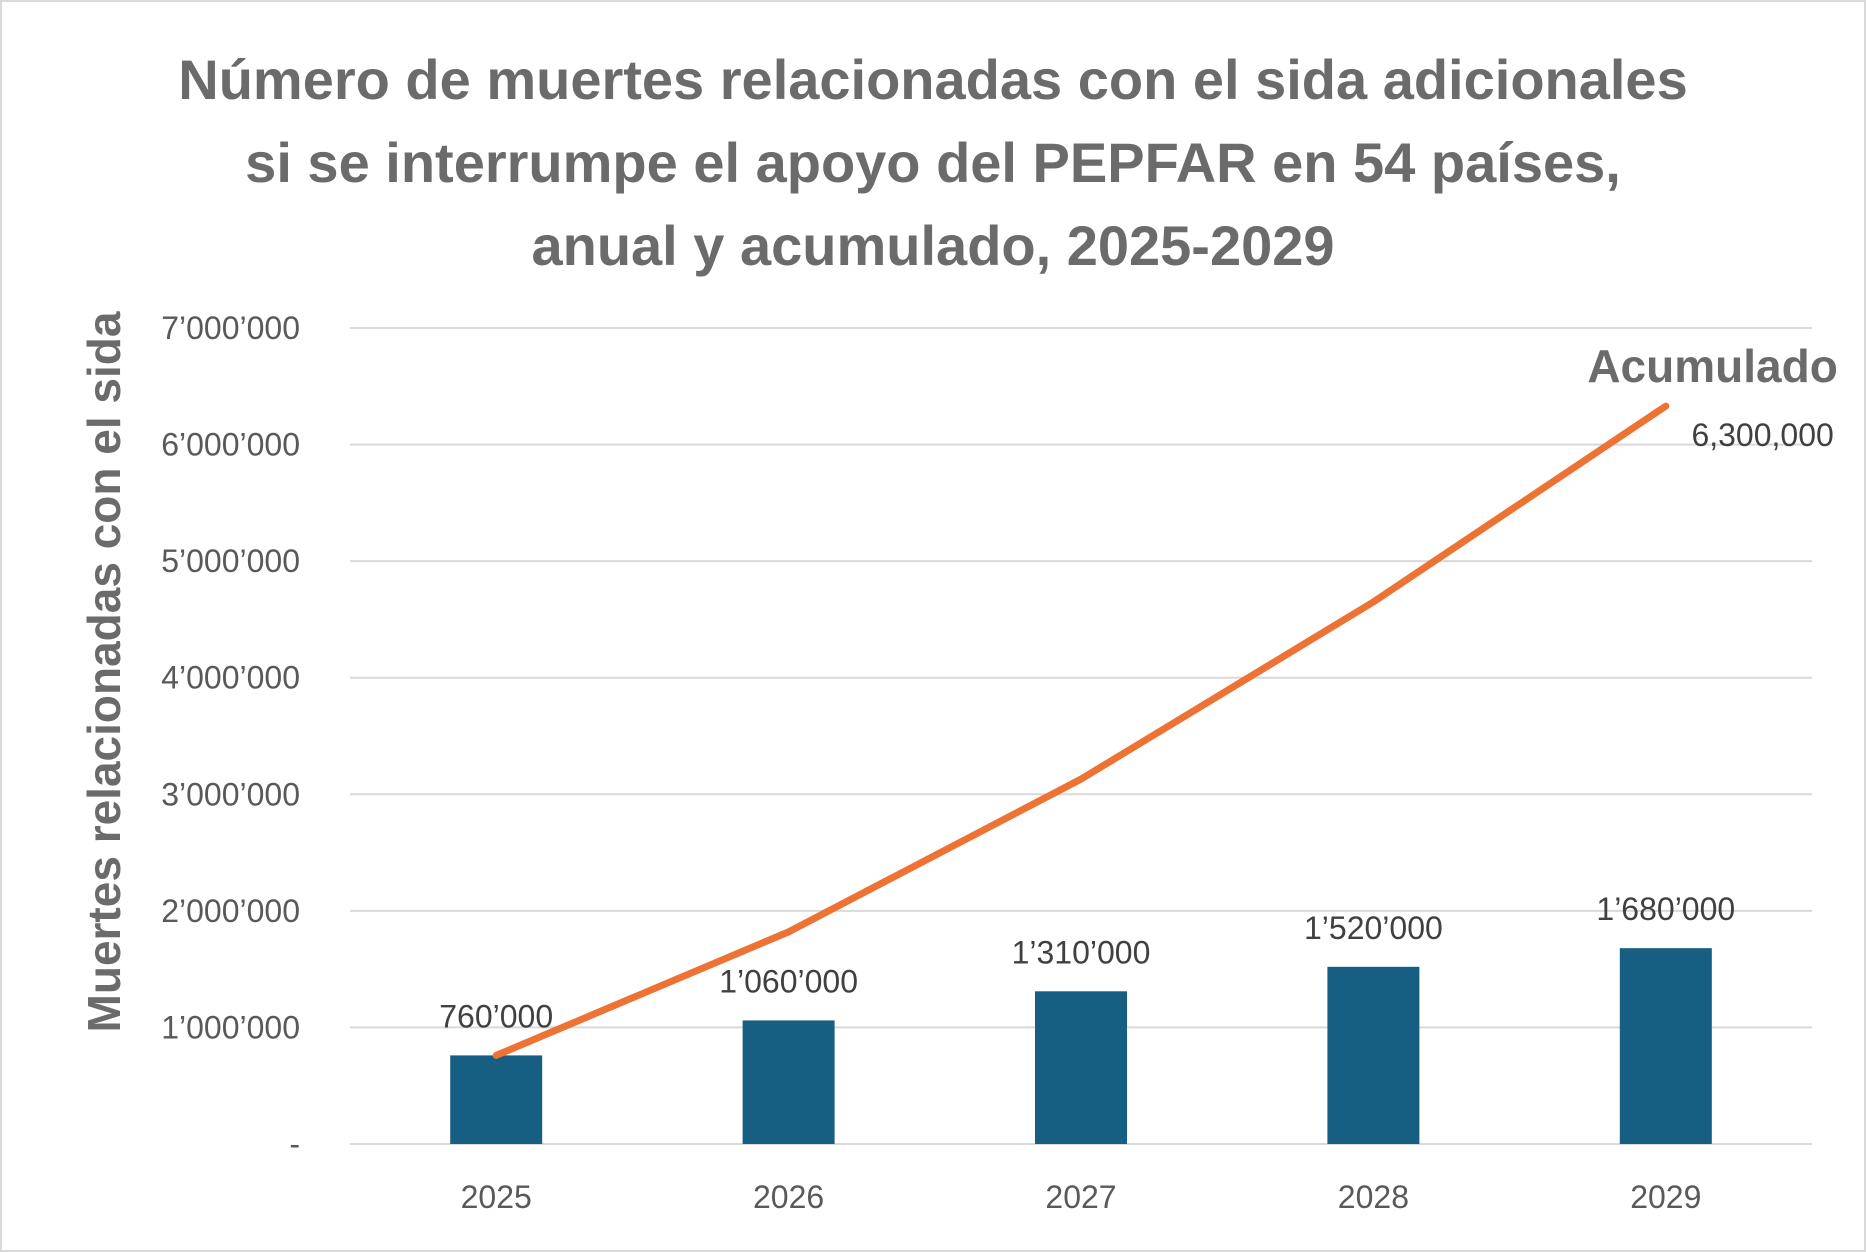  I want to click on y-tick-label: 6’000’000, so click(230, 445).